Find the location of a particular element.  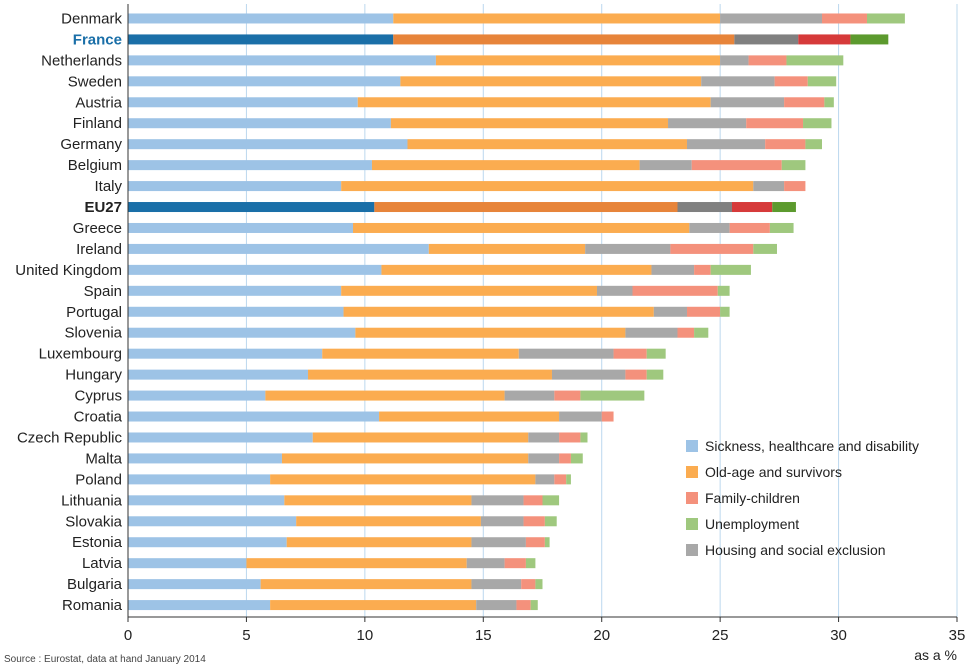

bar-segment-finland-s2 is located at coordinates (707, 123).